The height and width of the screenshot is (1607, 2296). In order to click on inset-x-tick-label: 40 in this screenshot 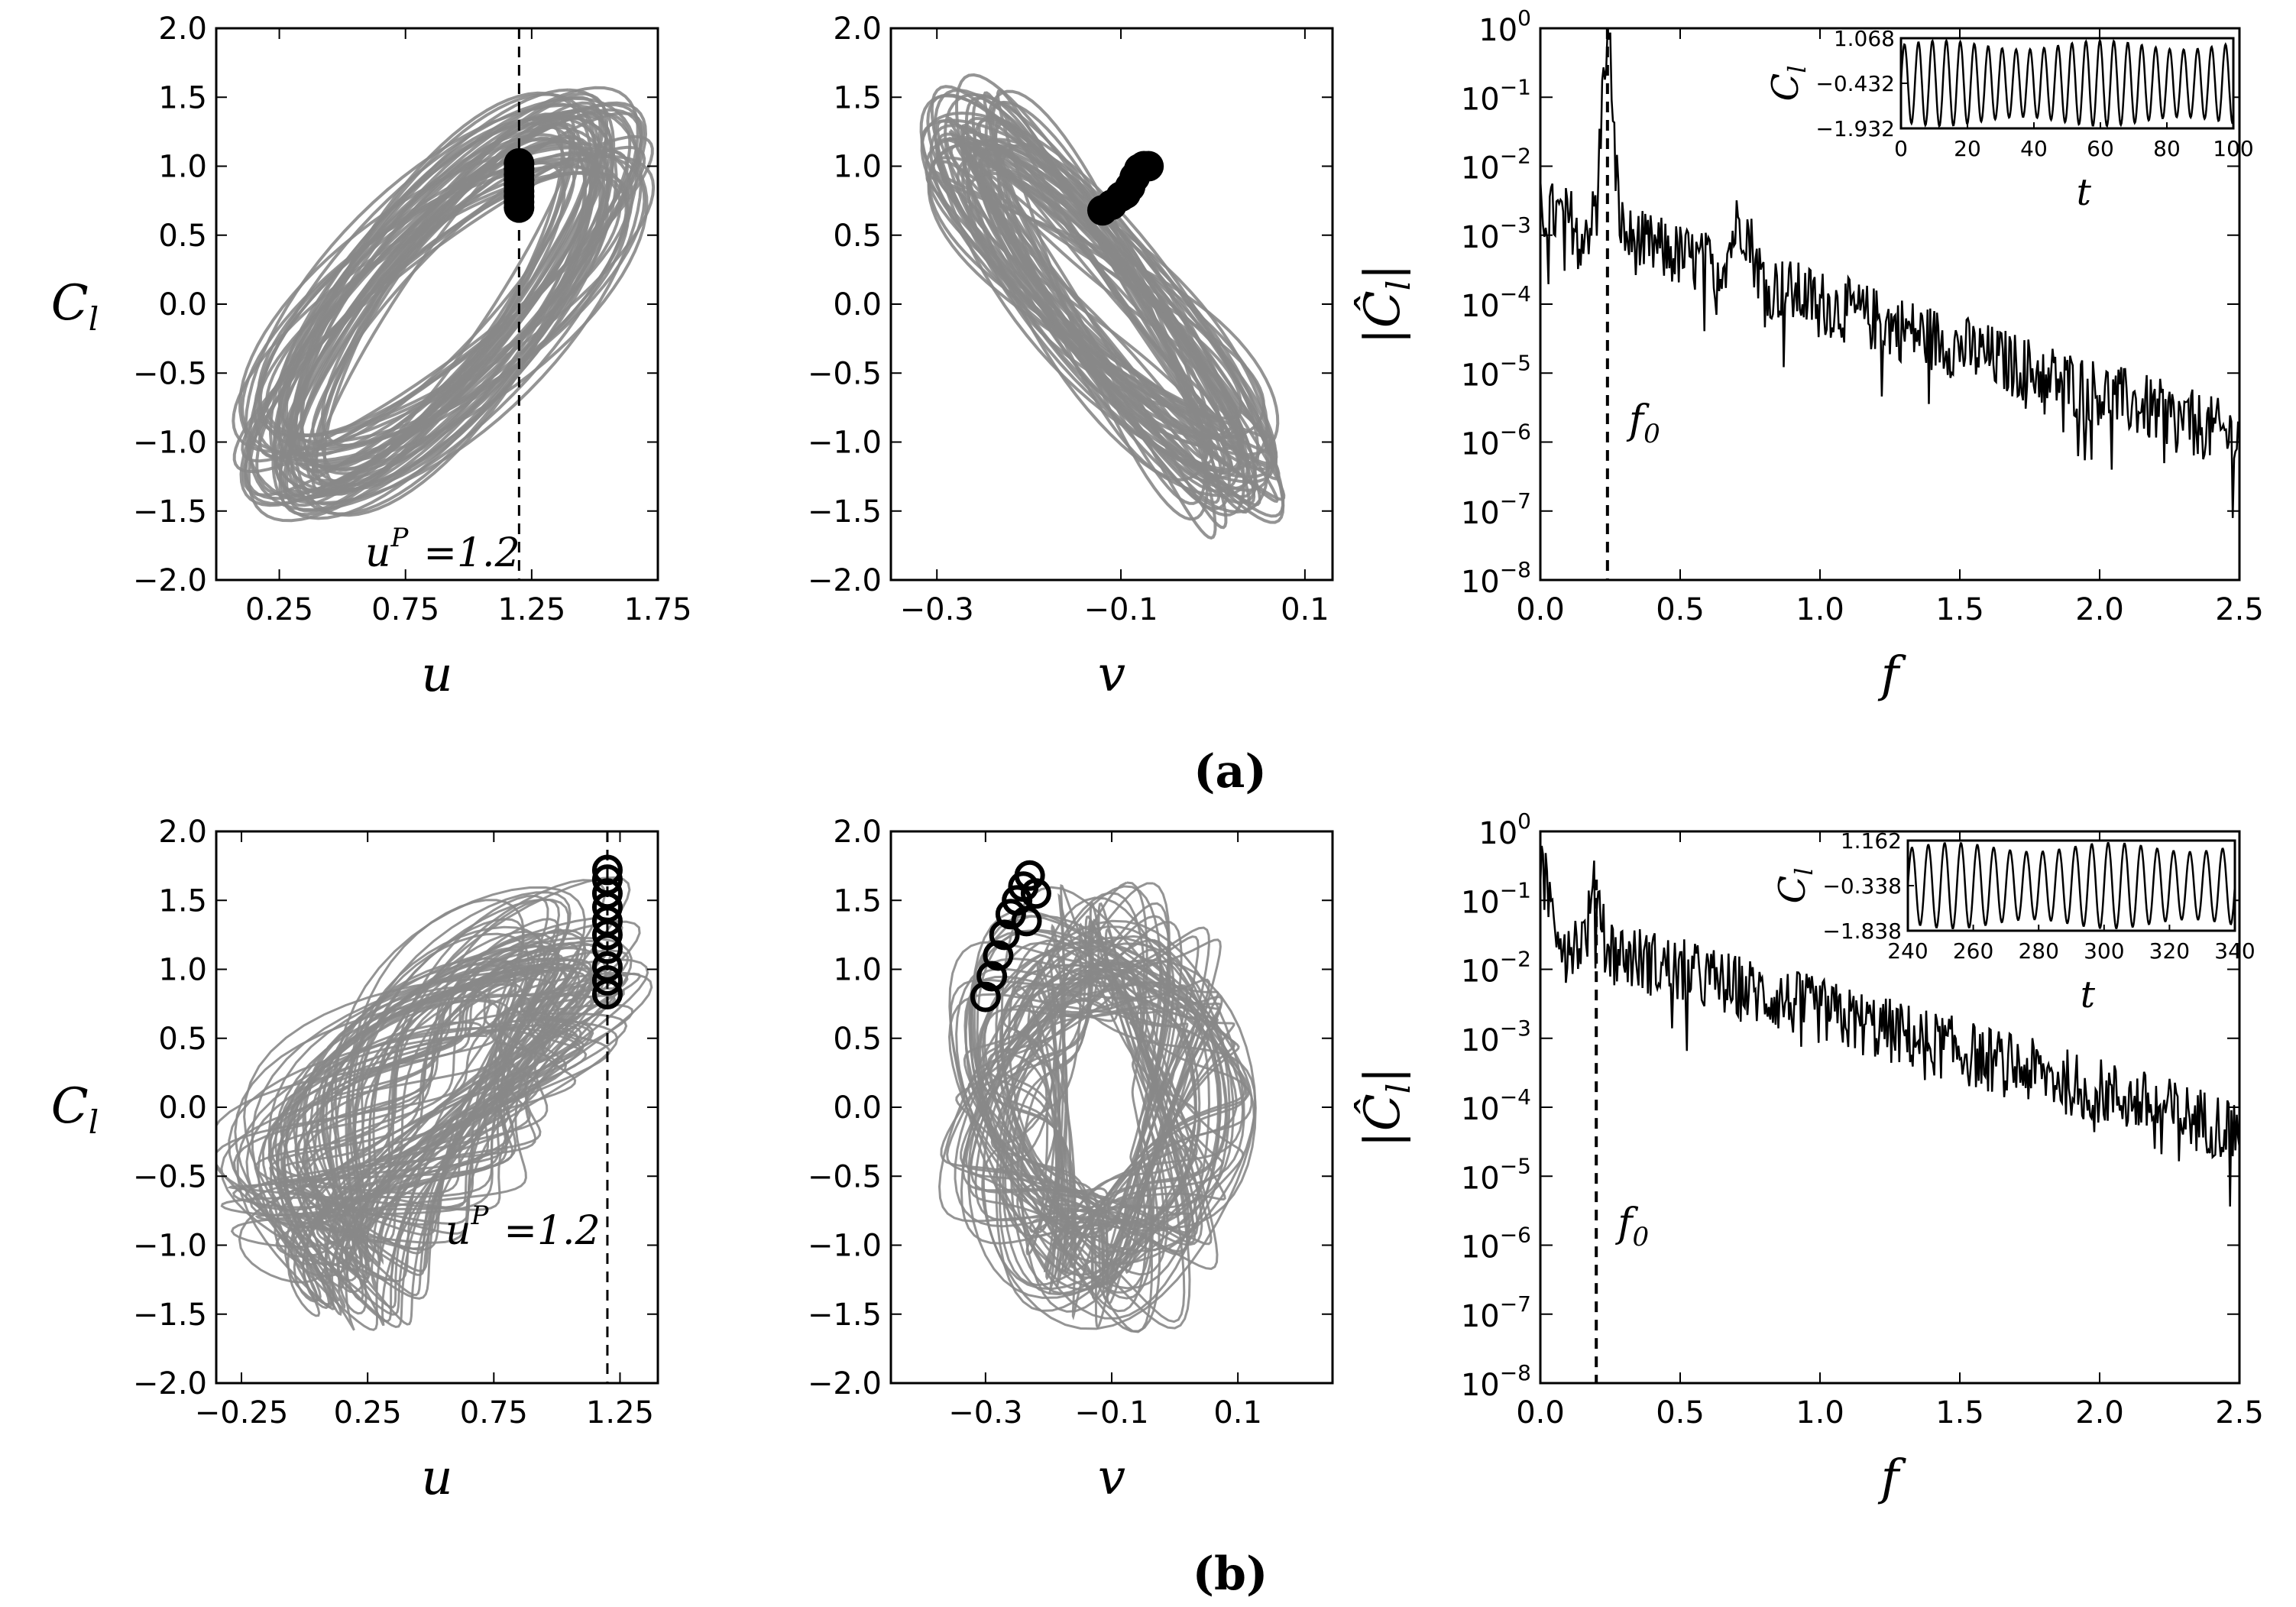, I will do `click(2034, 149)`.